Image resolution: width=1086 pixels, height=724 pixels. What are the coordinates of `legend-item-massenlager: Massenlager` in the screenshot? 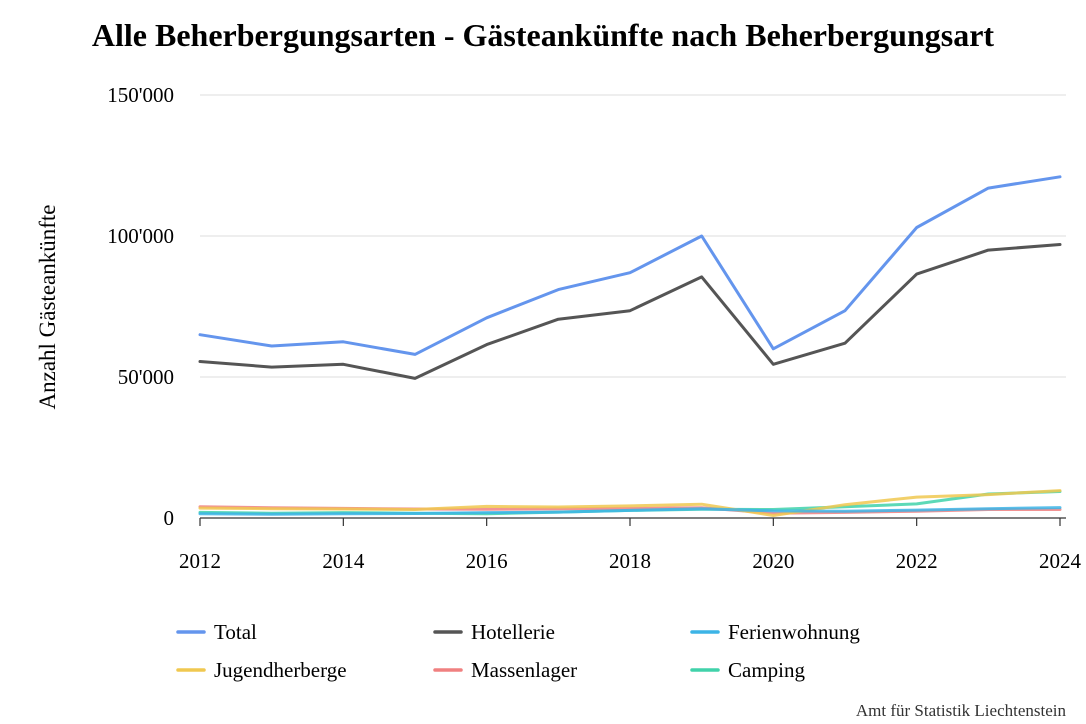 It's located at (505, 670).